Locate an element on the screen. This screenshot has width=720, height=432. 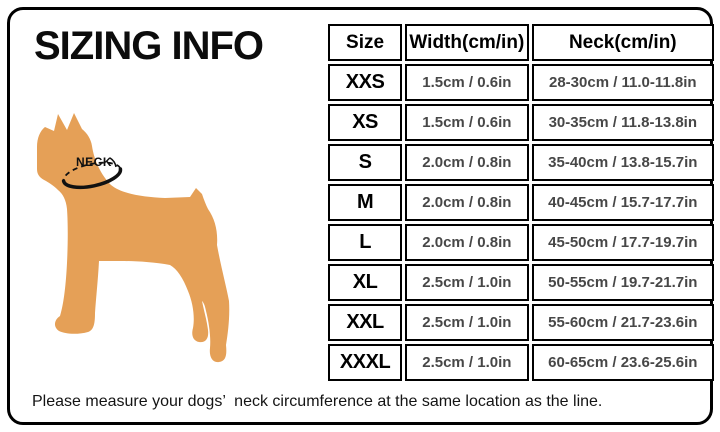
table-row: XXXL 2.5cm / 1.0in 60-65cm / 23.6-25.6in is located at coordinates (521, 362).